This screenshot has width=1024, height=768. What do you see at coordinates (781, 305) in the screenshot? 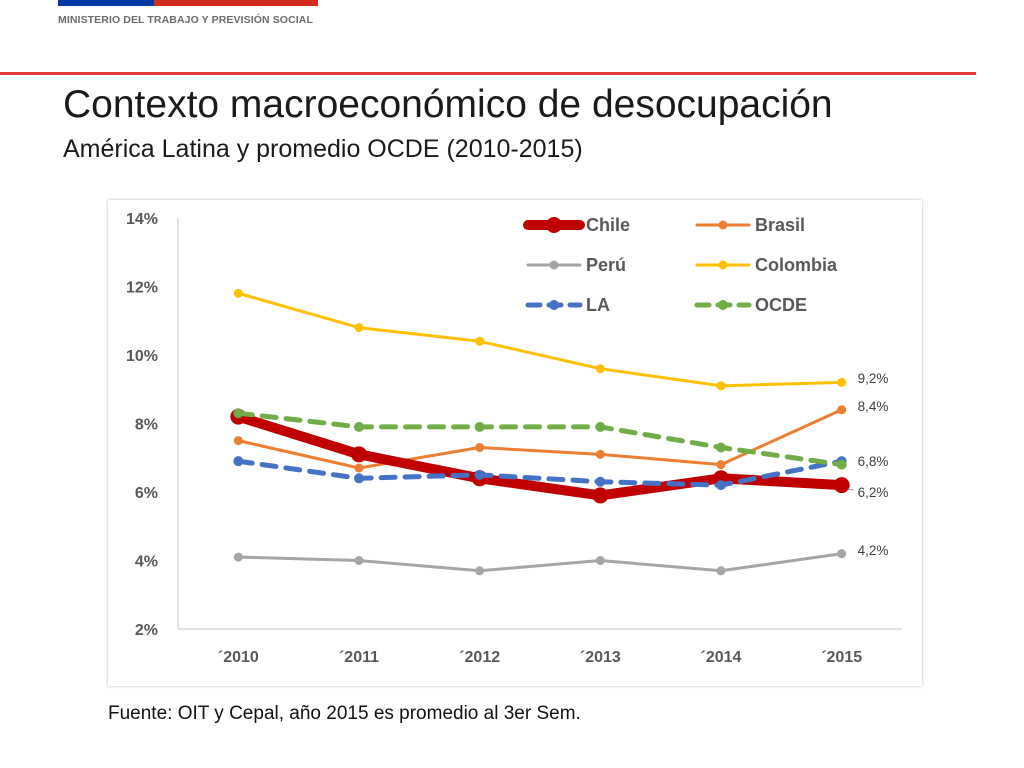
I see `legend-label-ocde: OCDE` at bounding box center [781, 305].